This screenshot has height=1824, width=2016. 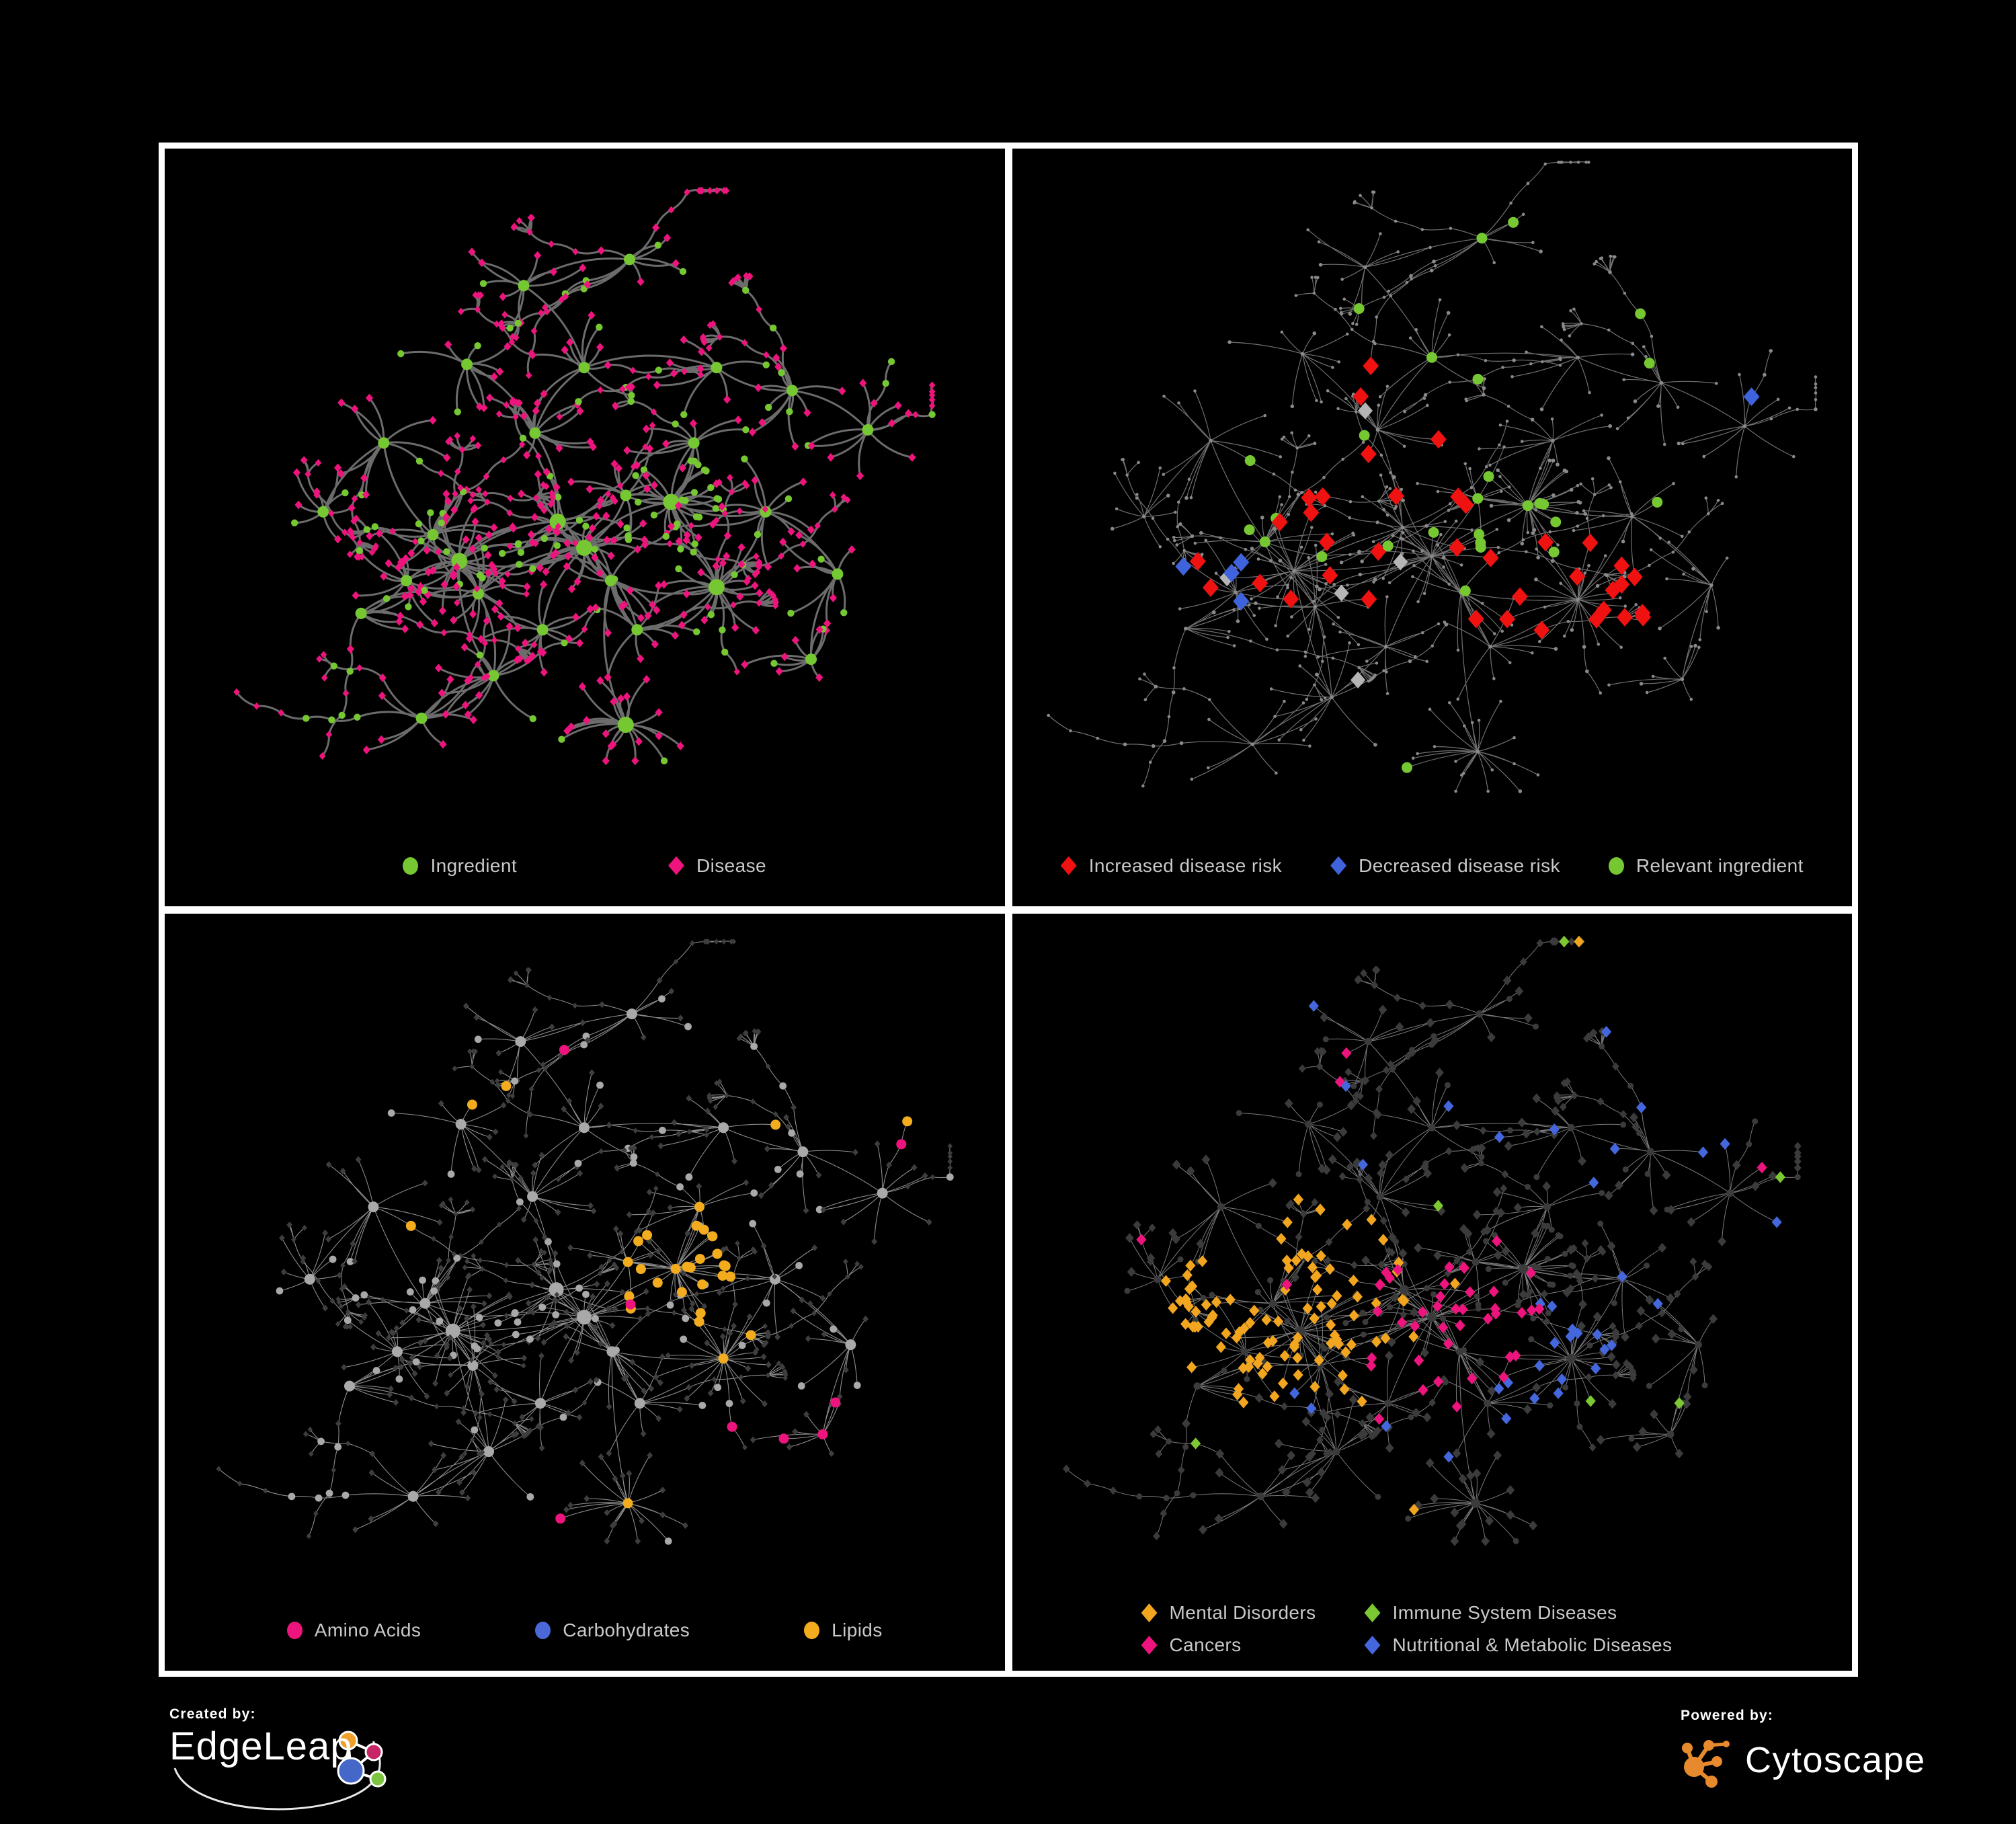 I want to click on legend-item: Immune System Diseases, so click(x=1518, y=1613).